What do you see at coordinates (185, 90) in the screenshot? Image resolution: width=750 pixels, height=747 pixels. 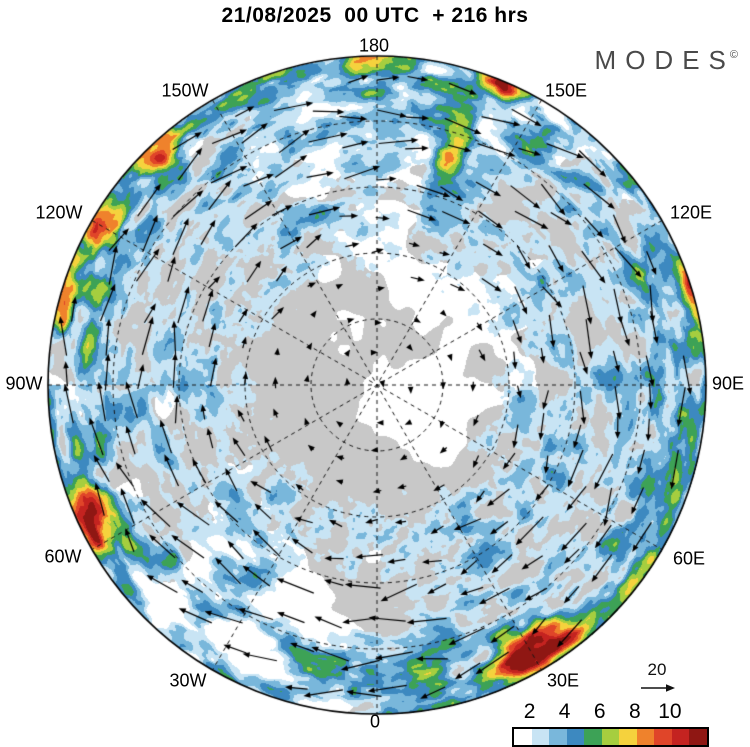 I see `meridian-label-150W: 150W` at bounding box center [185, 90].